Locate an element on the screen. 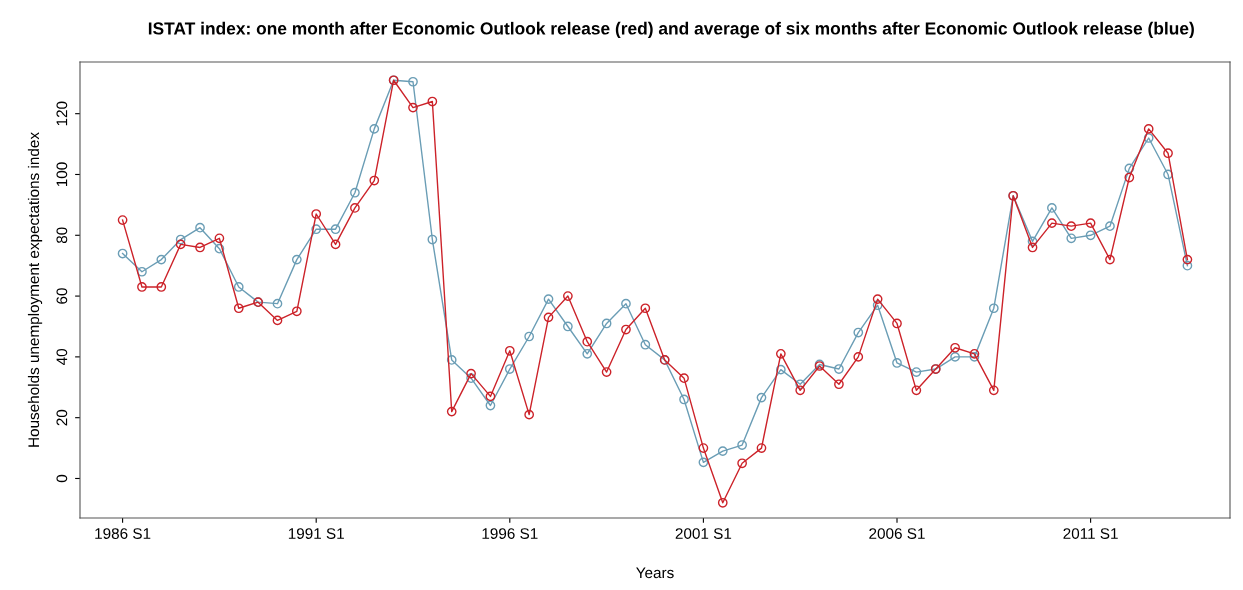 This screenshot has height=590, width=1243. y-tick-label: 20 is located at coordinates (62, 417).